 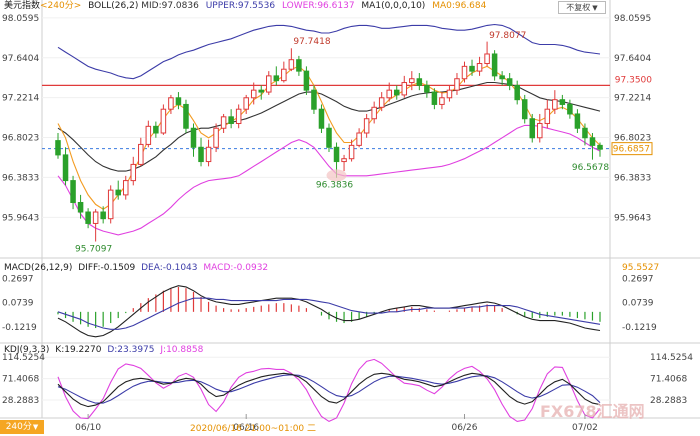 I want to click on macd-axis-left-label: -0.1219, so click(x=19, y=328).